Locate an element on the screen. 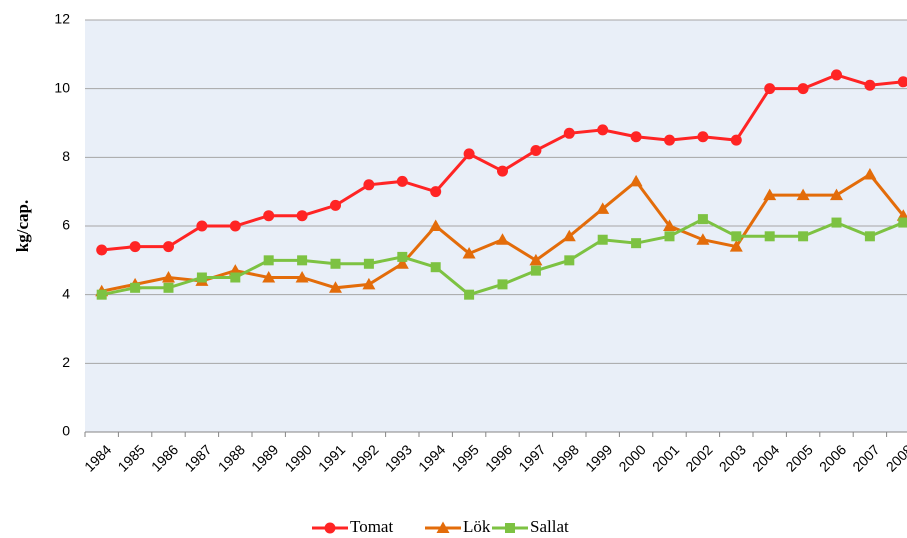 This screenshot has width=907, height=538. y-axis-label: kg/cap. is located at coordinates (22, 226).